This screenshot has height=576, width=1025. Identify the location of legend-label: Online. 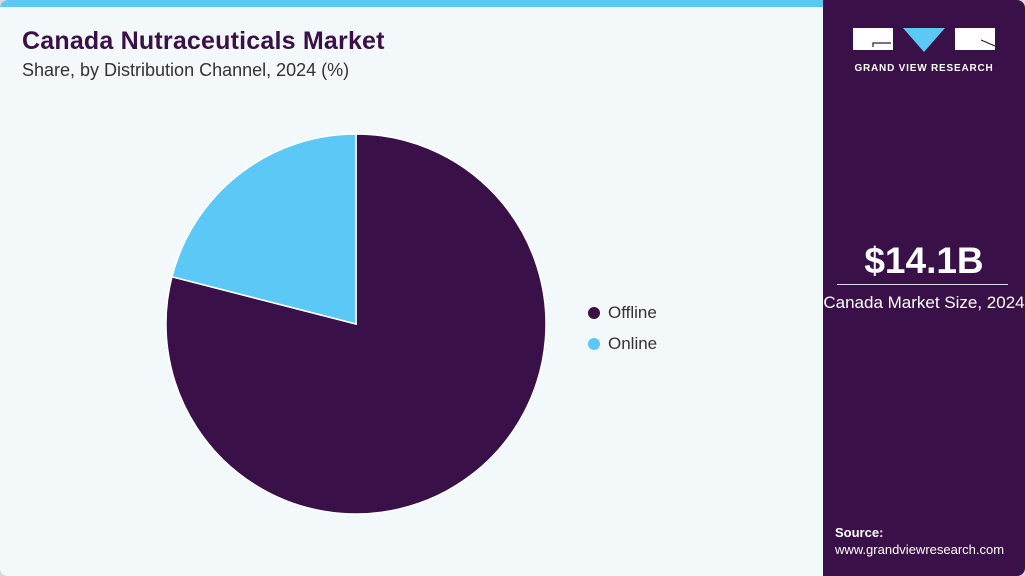
(633, 343).